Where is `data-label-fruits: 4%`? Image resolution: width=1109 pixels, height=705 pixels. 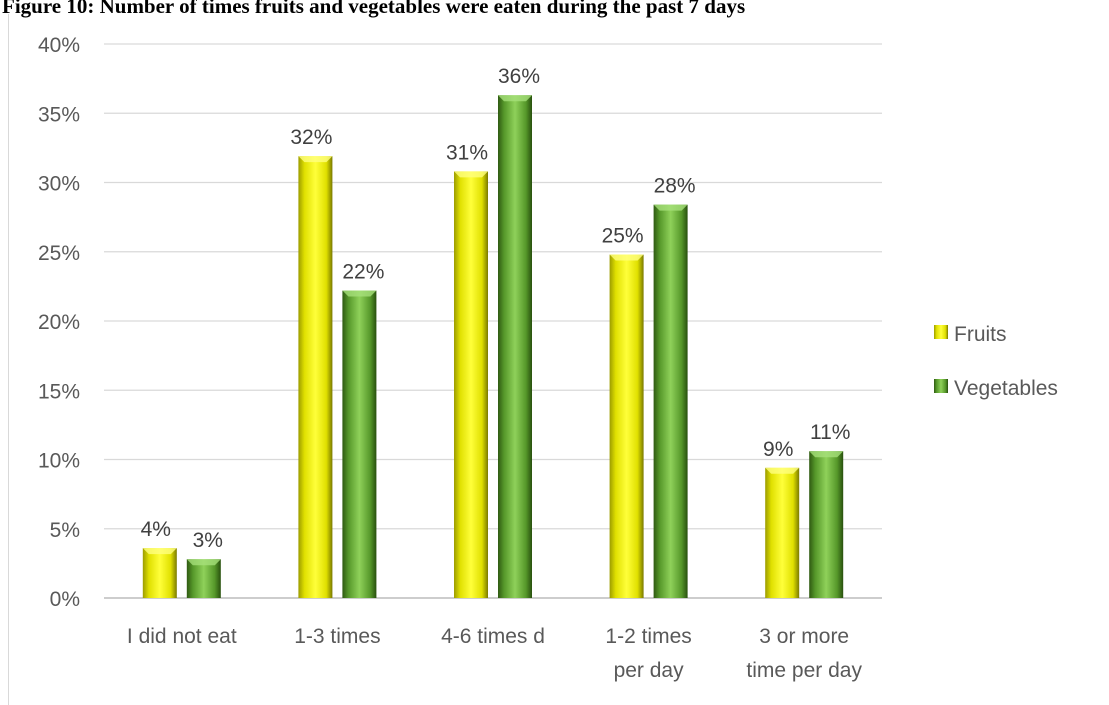
data-label-fruits: 4% is located at coordinates (156, 529).